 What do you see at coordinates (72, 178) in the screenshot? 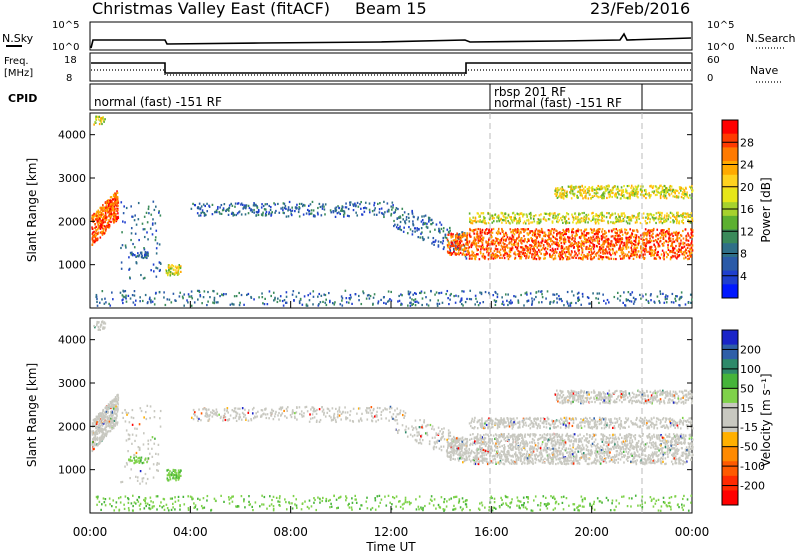
I see `ytick-label: 3000` at bounding box center [72, 178].